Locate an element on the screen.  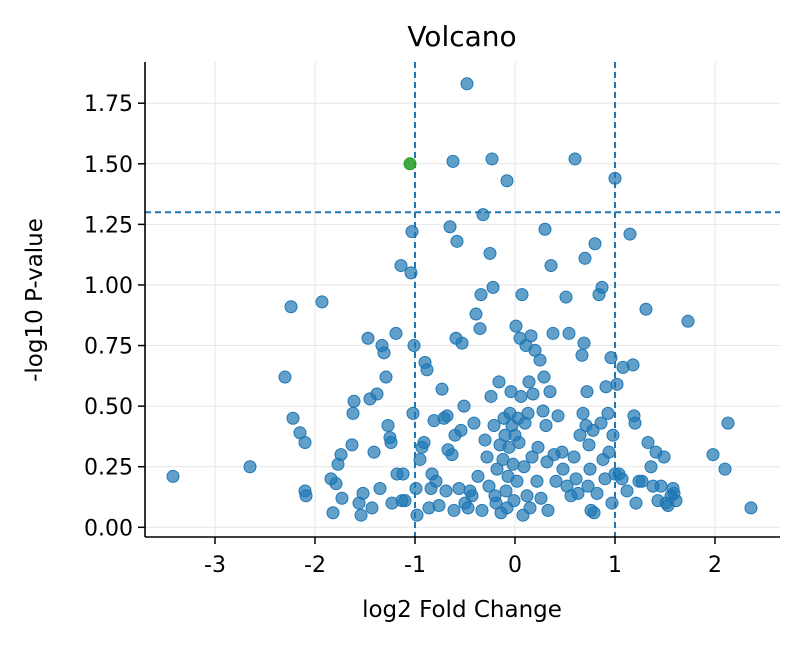
y-tick-label: 1.00 is located at coordinates (108, 286).